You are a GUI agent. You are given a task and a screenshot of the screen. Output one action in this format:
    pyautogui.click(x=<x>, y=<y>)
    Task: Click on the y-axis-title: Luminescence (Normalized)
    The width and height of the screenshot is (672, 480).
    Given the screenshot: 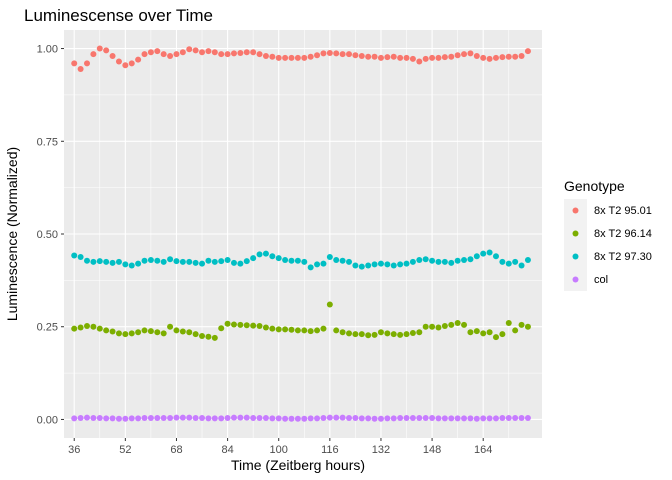 What is the action you would take?
    pyautogui.click(x=12, y=234)
    